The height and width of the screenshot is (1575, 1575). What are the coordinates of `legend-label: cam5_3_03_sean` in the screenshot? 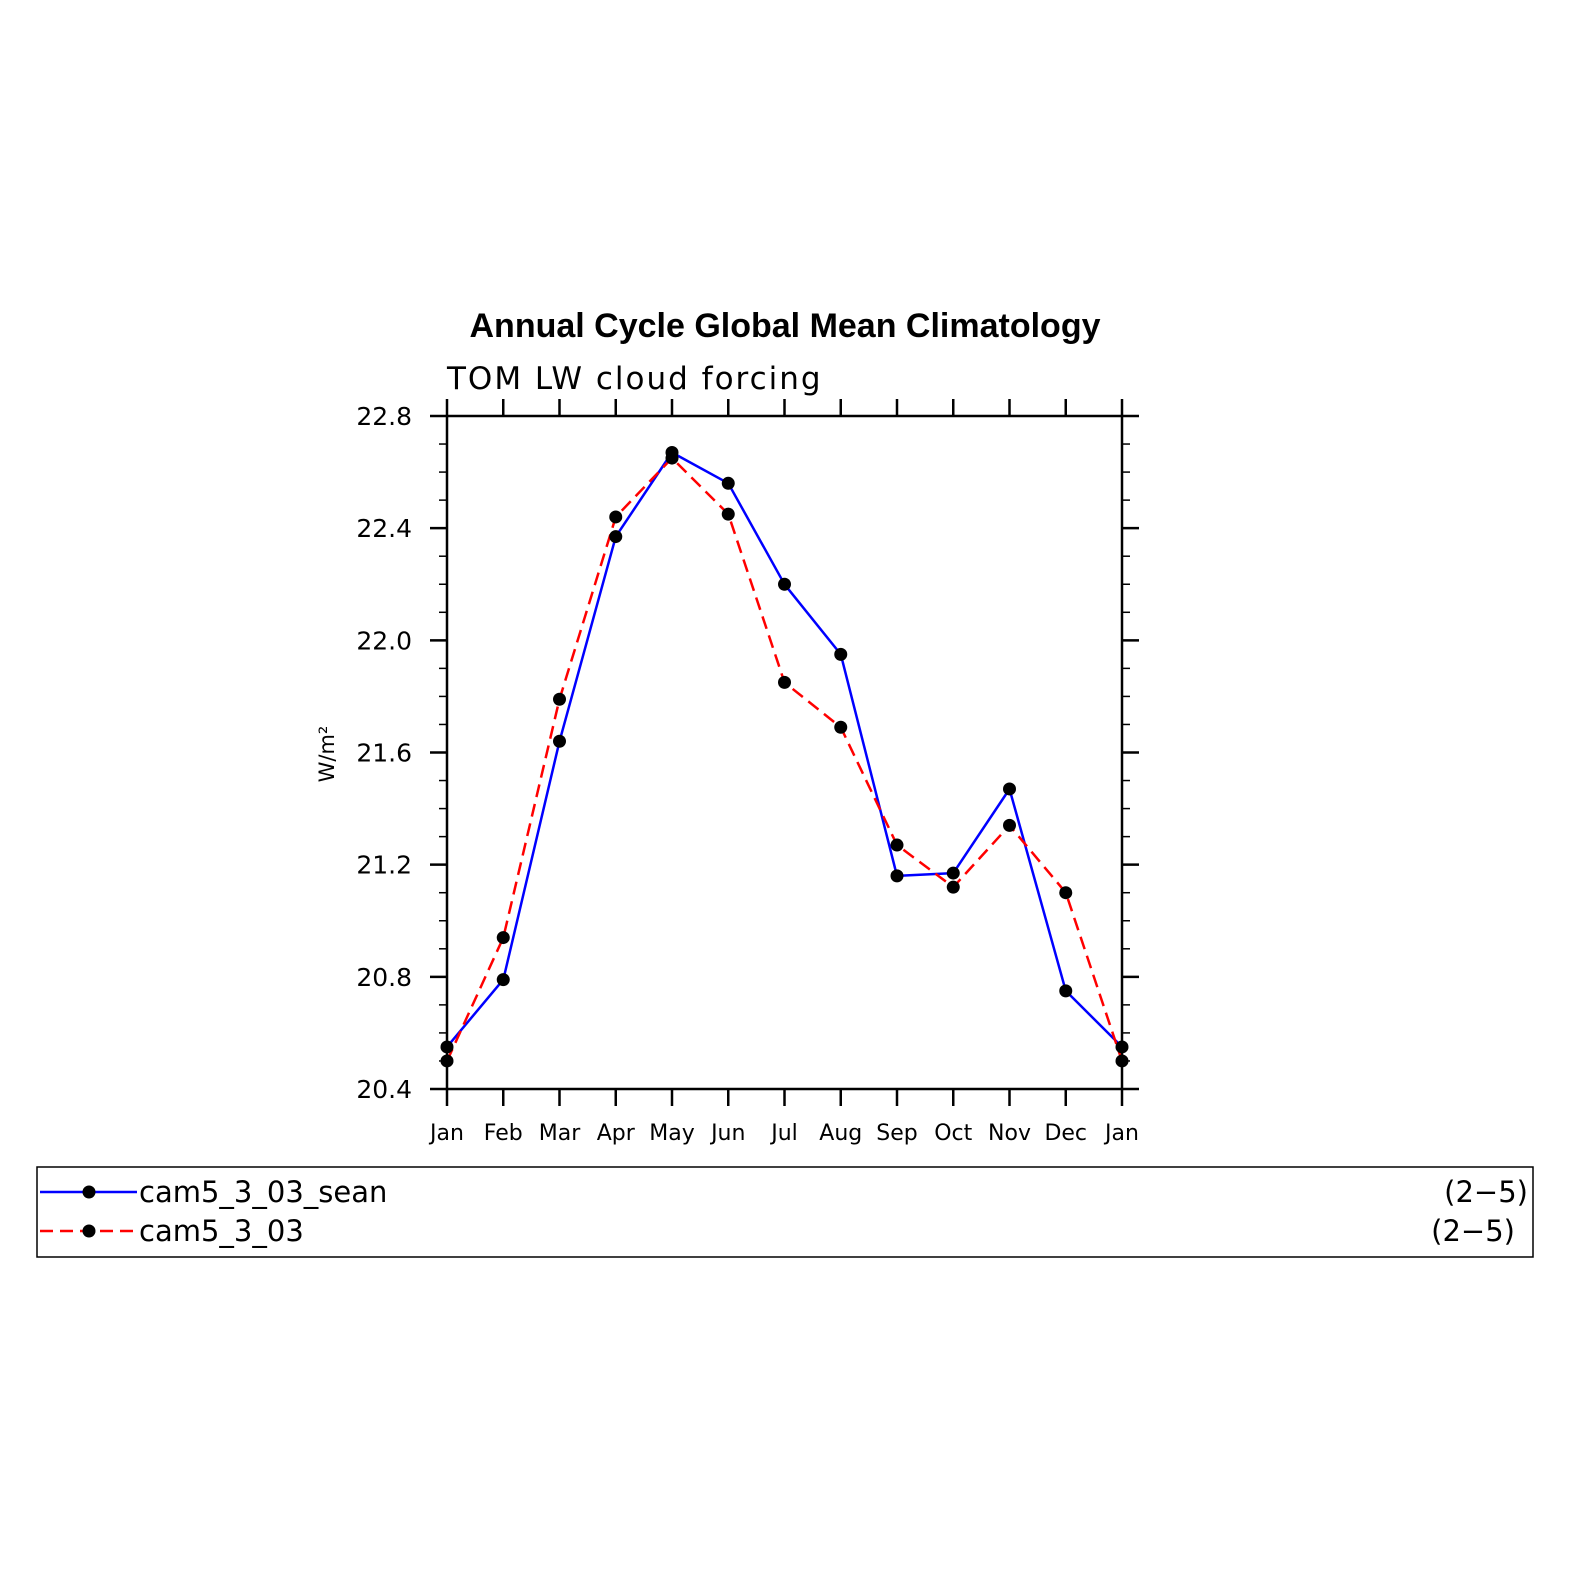 It's located at (263, 1192).